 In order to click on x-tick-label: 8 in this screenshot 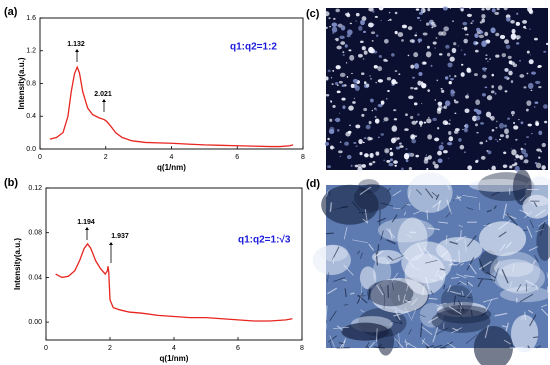, I will do `click(303, 157)`.